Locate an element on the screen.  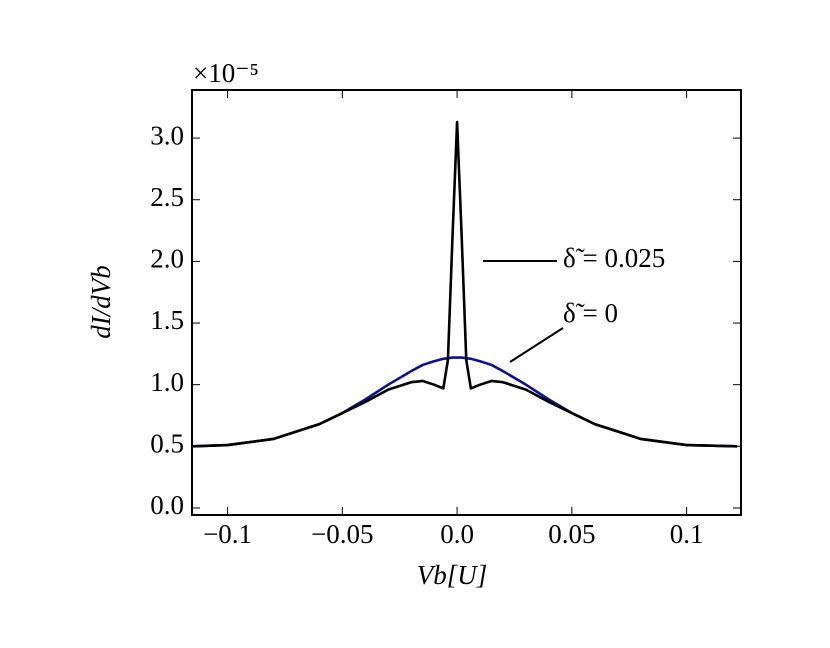
y-tick-label: 2.0 is located at coordinates (167, 259).